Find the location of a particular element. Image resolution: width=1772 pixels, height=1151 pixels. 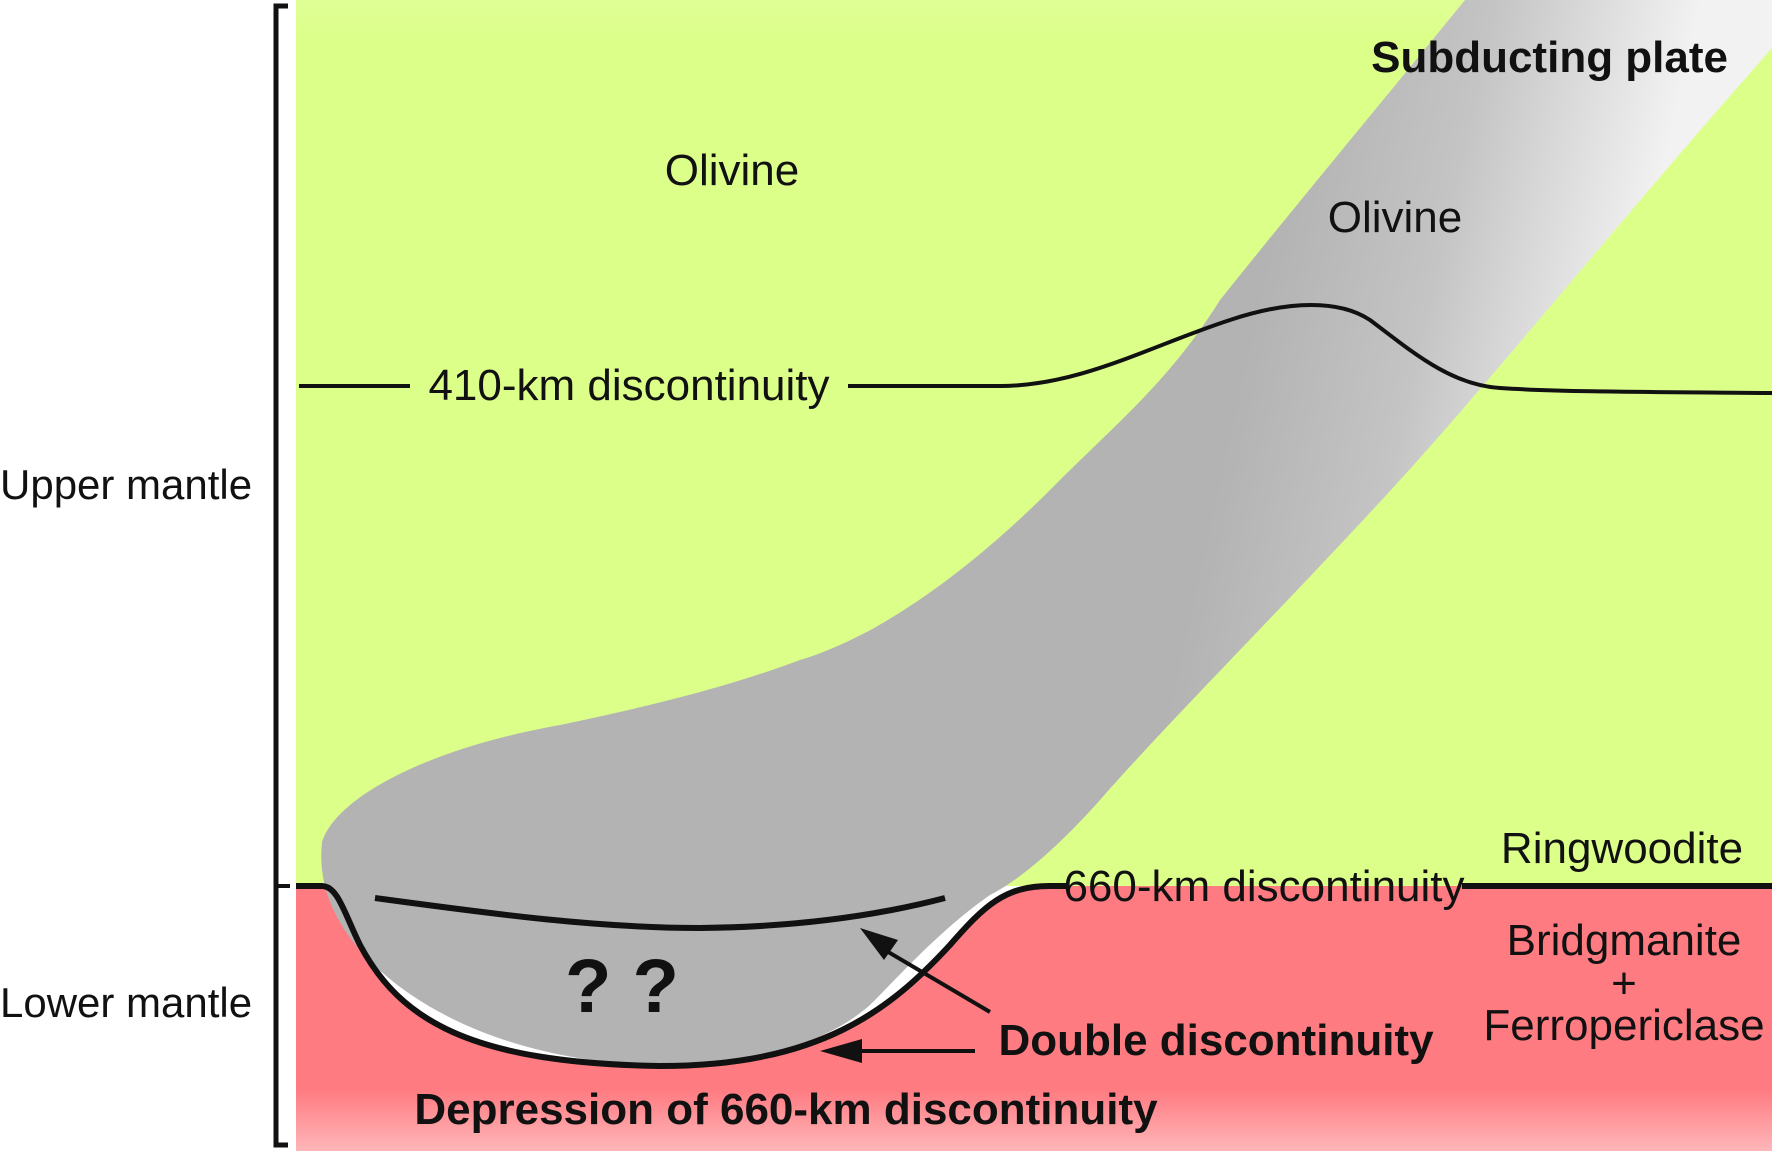

subducting-plate-label: Subducting plate is located at coordinates (1549, 57).